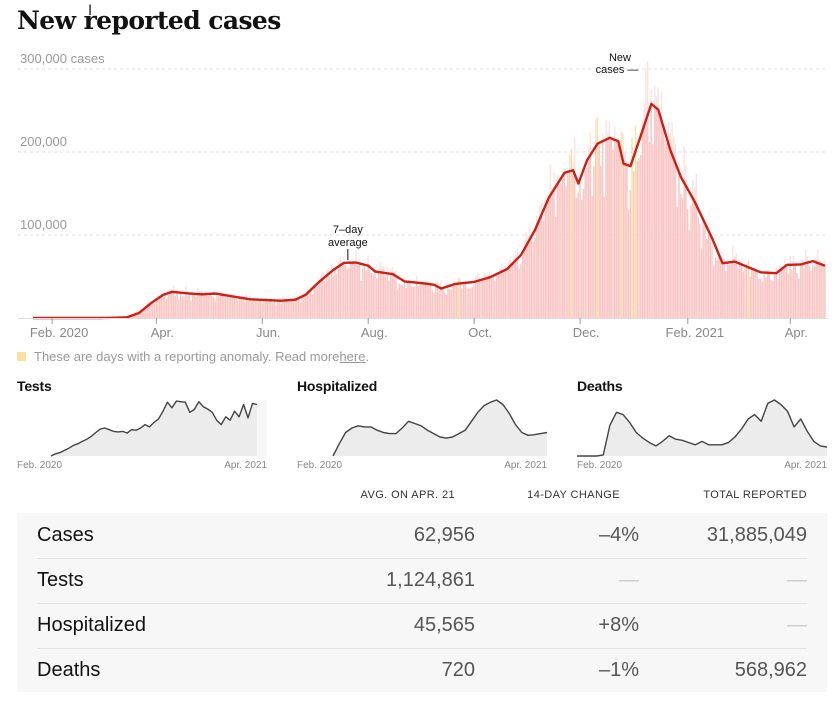 The width and height of the screenshot is (835, 702). What do you see at coordinates (755, 495) in the screenshot?
I see `header-total: TOTAL REPORTED` at bounding box center [755, 495].